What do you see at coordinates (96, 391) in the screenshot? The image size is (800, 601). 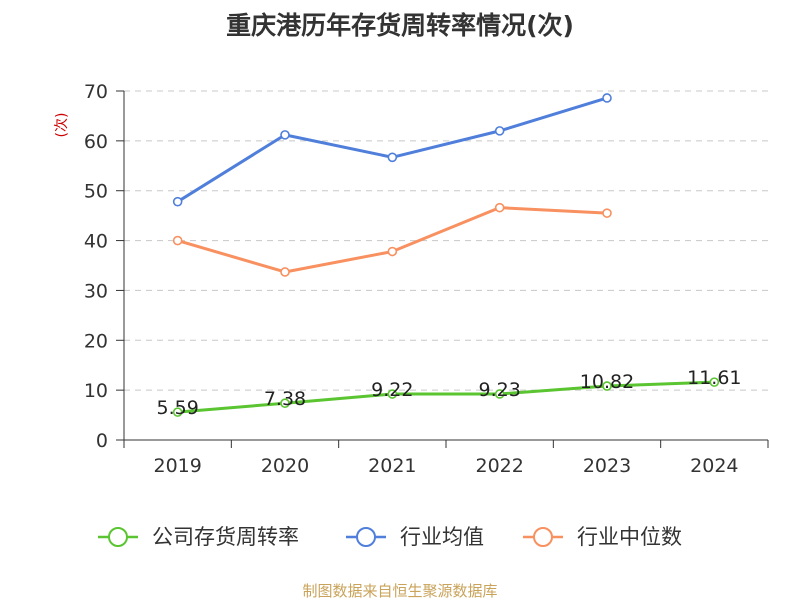 I see `y-tick-label: 10` at bounding box center [96, 391].